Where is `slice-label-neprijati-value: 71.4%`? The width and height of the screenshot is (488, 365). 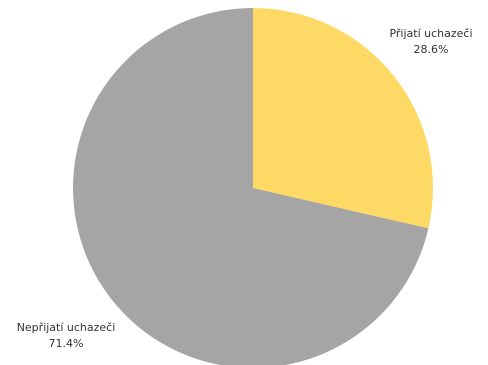
slice-label-neprijati-value: 71.4% is located at coordinates (66, 343).